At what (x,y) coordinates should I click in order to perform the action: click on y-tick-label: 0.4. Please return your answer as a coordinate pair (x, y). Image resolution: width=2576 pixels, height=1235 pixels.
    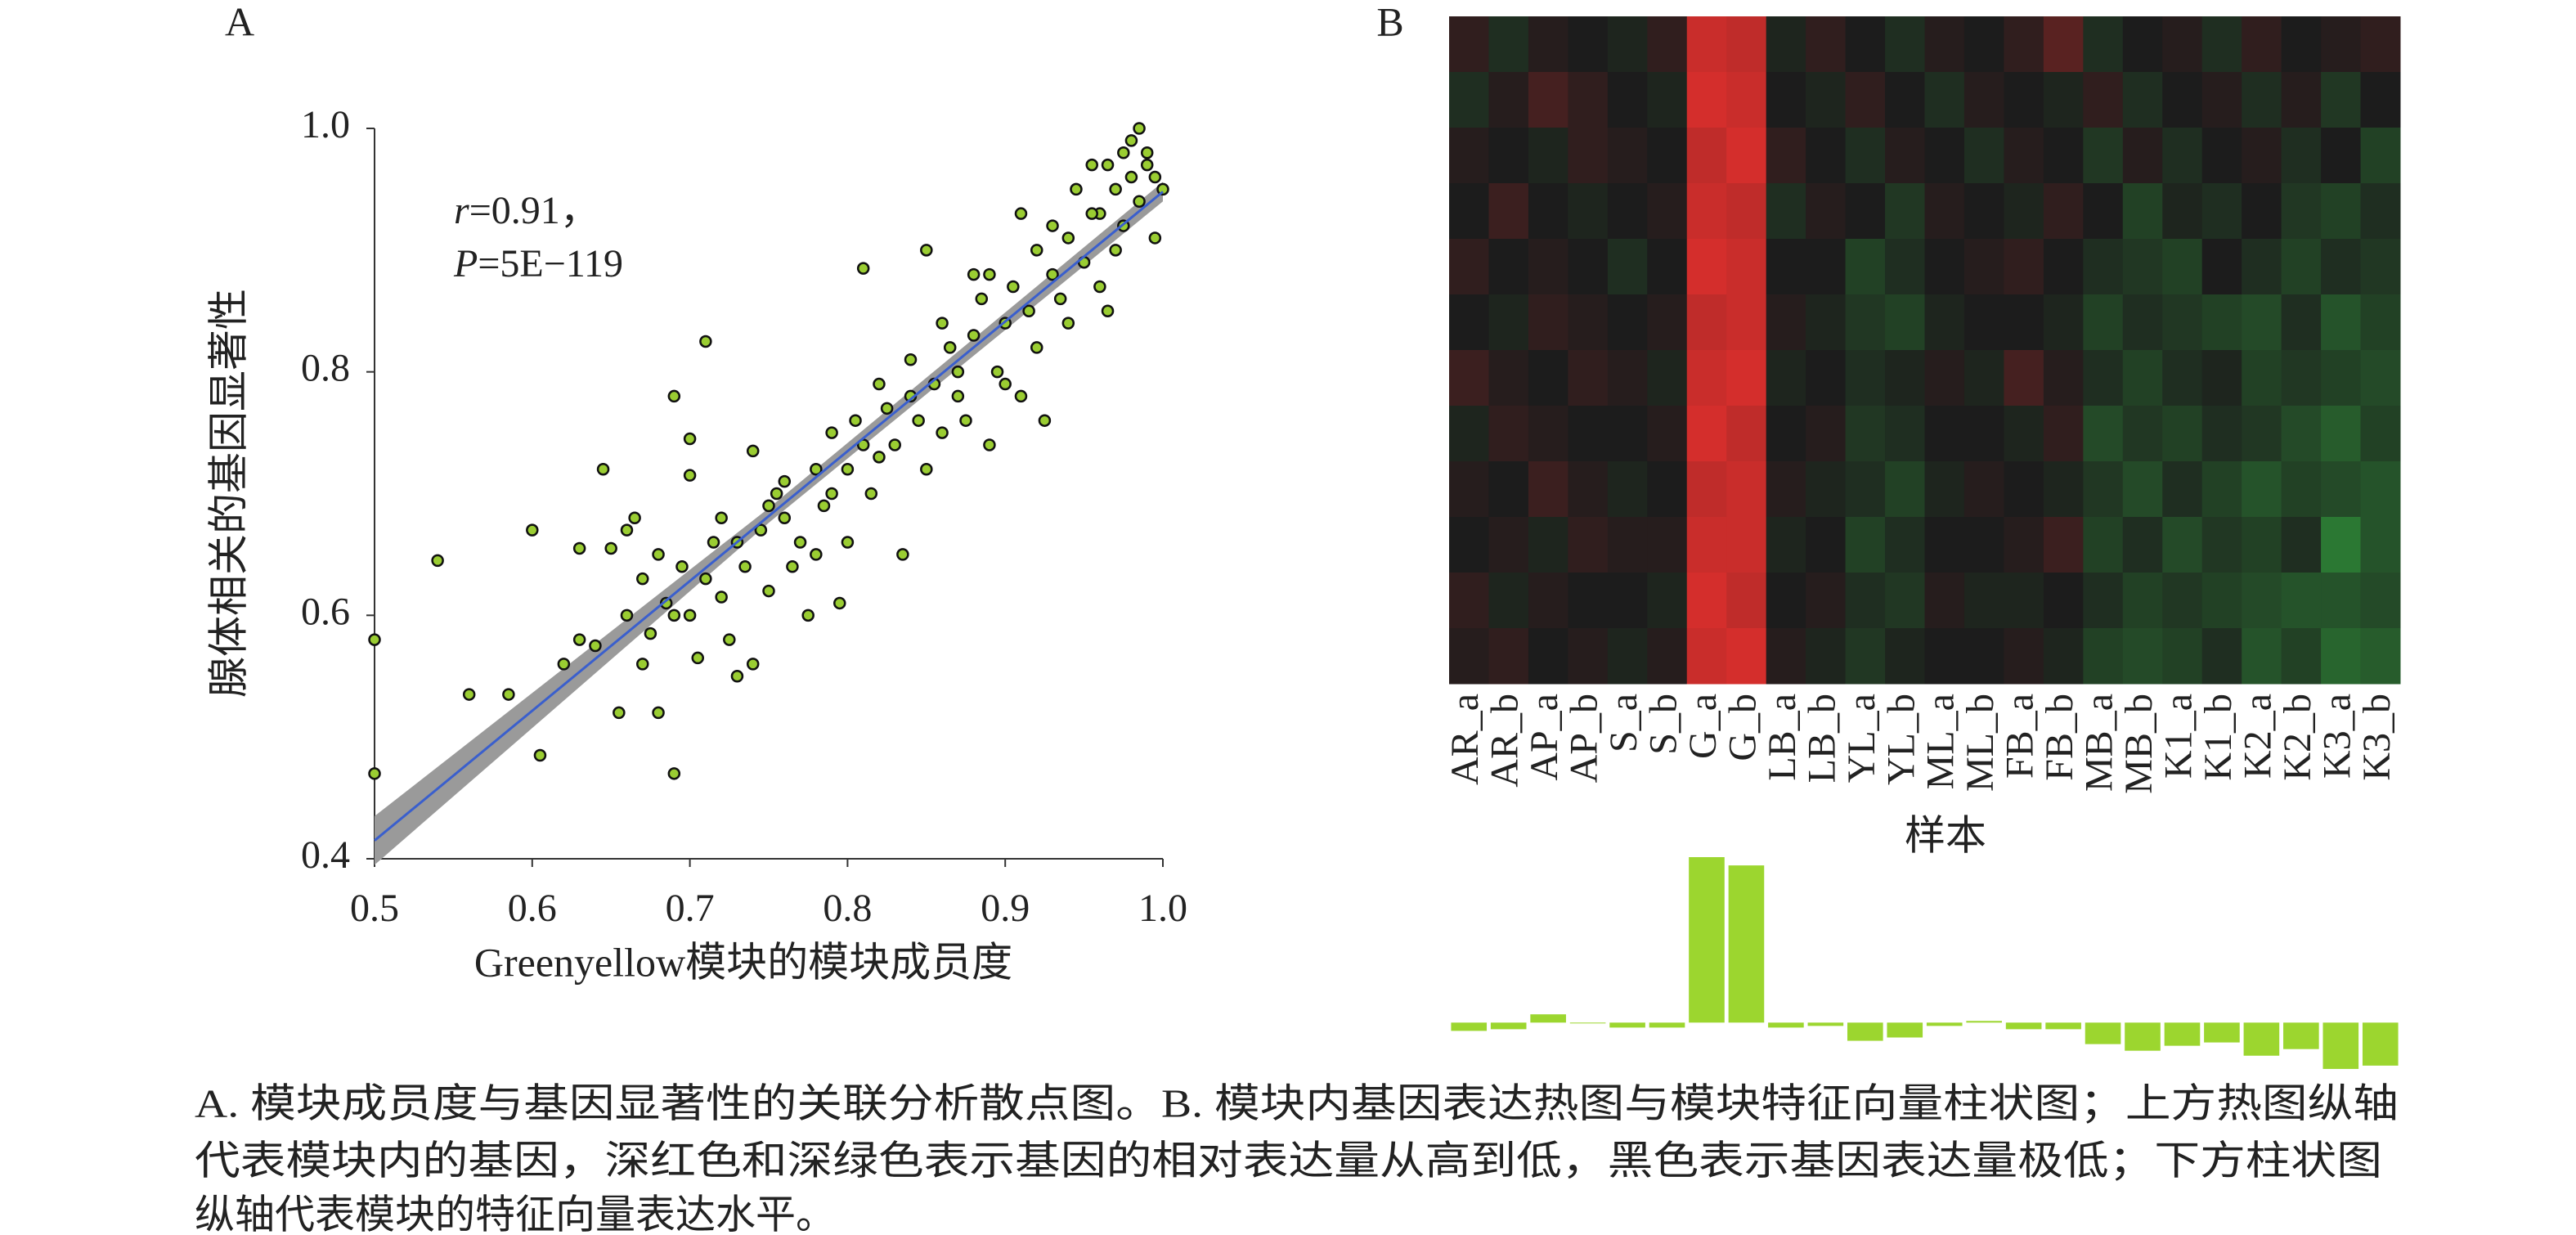
    Looking at the image, I should click on (325, 855).